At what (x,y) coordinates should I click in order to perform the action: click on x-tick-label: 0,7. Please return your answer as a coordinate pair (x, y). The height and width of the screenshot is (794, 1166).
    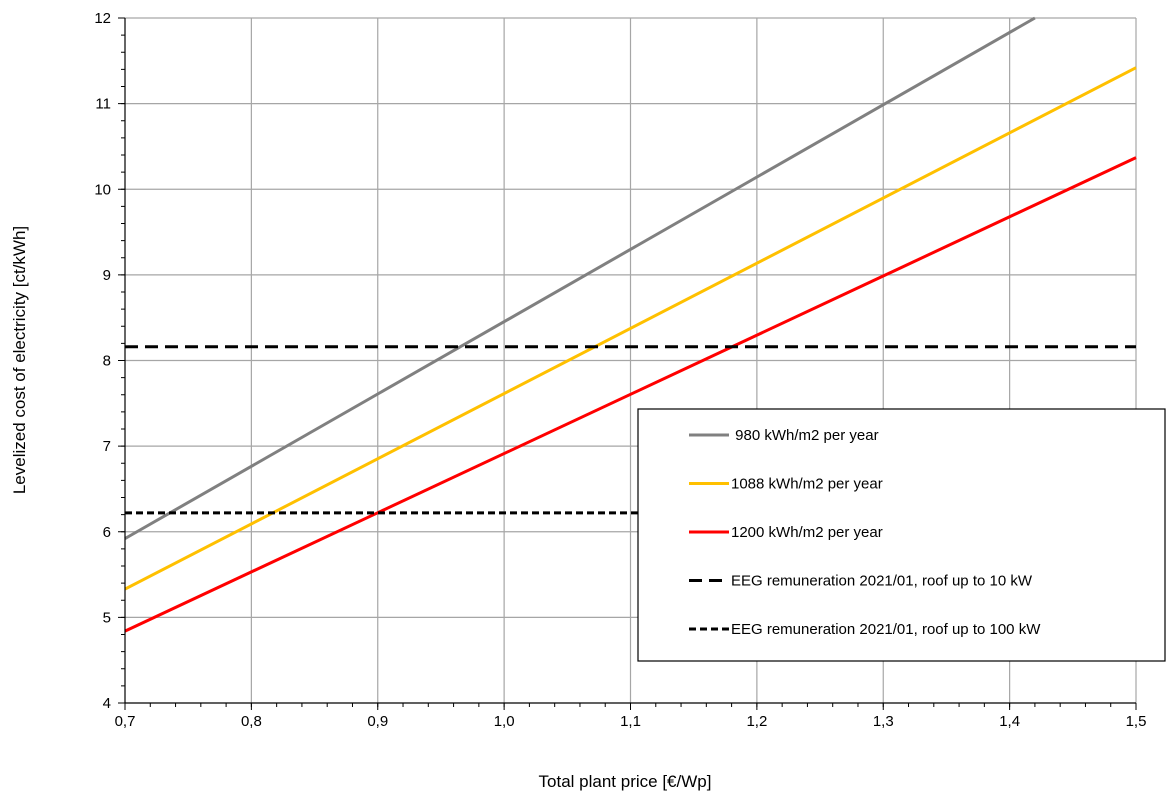
    Looking at the image, I should click on (125, 721).